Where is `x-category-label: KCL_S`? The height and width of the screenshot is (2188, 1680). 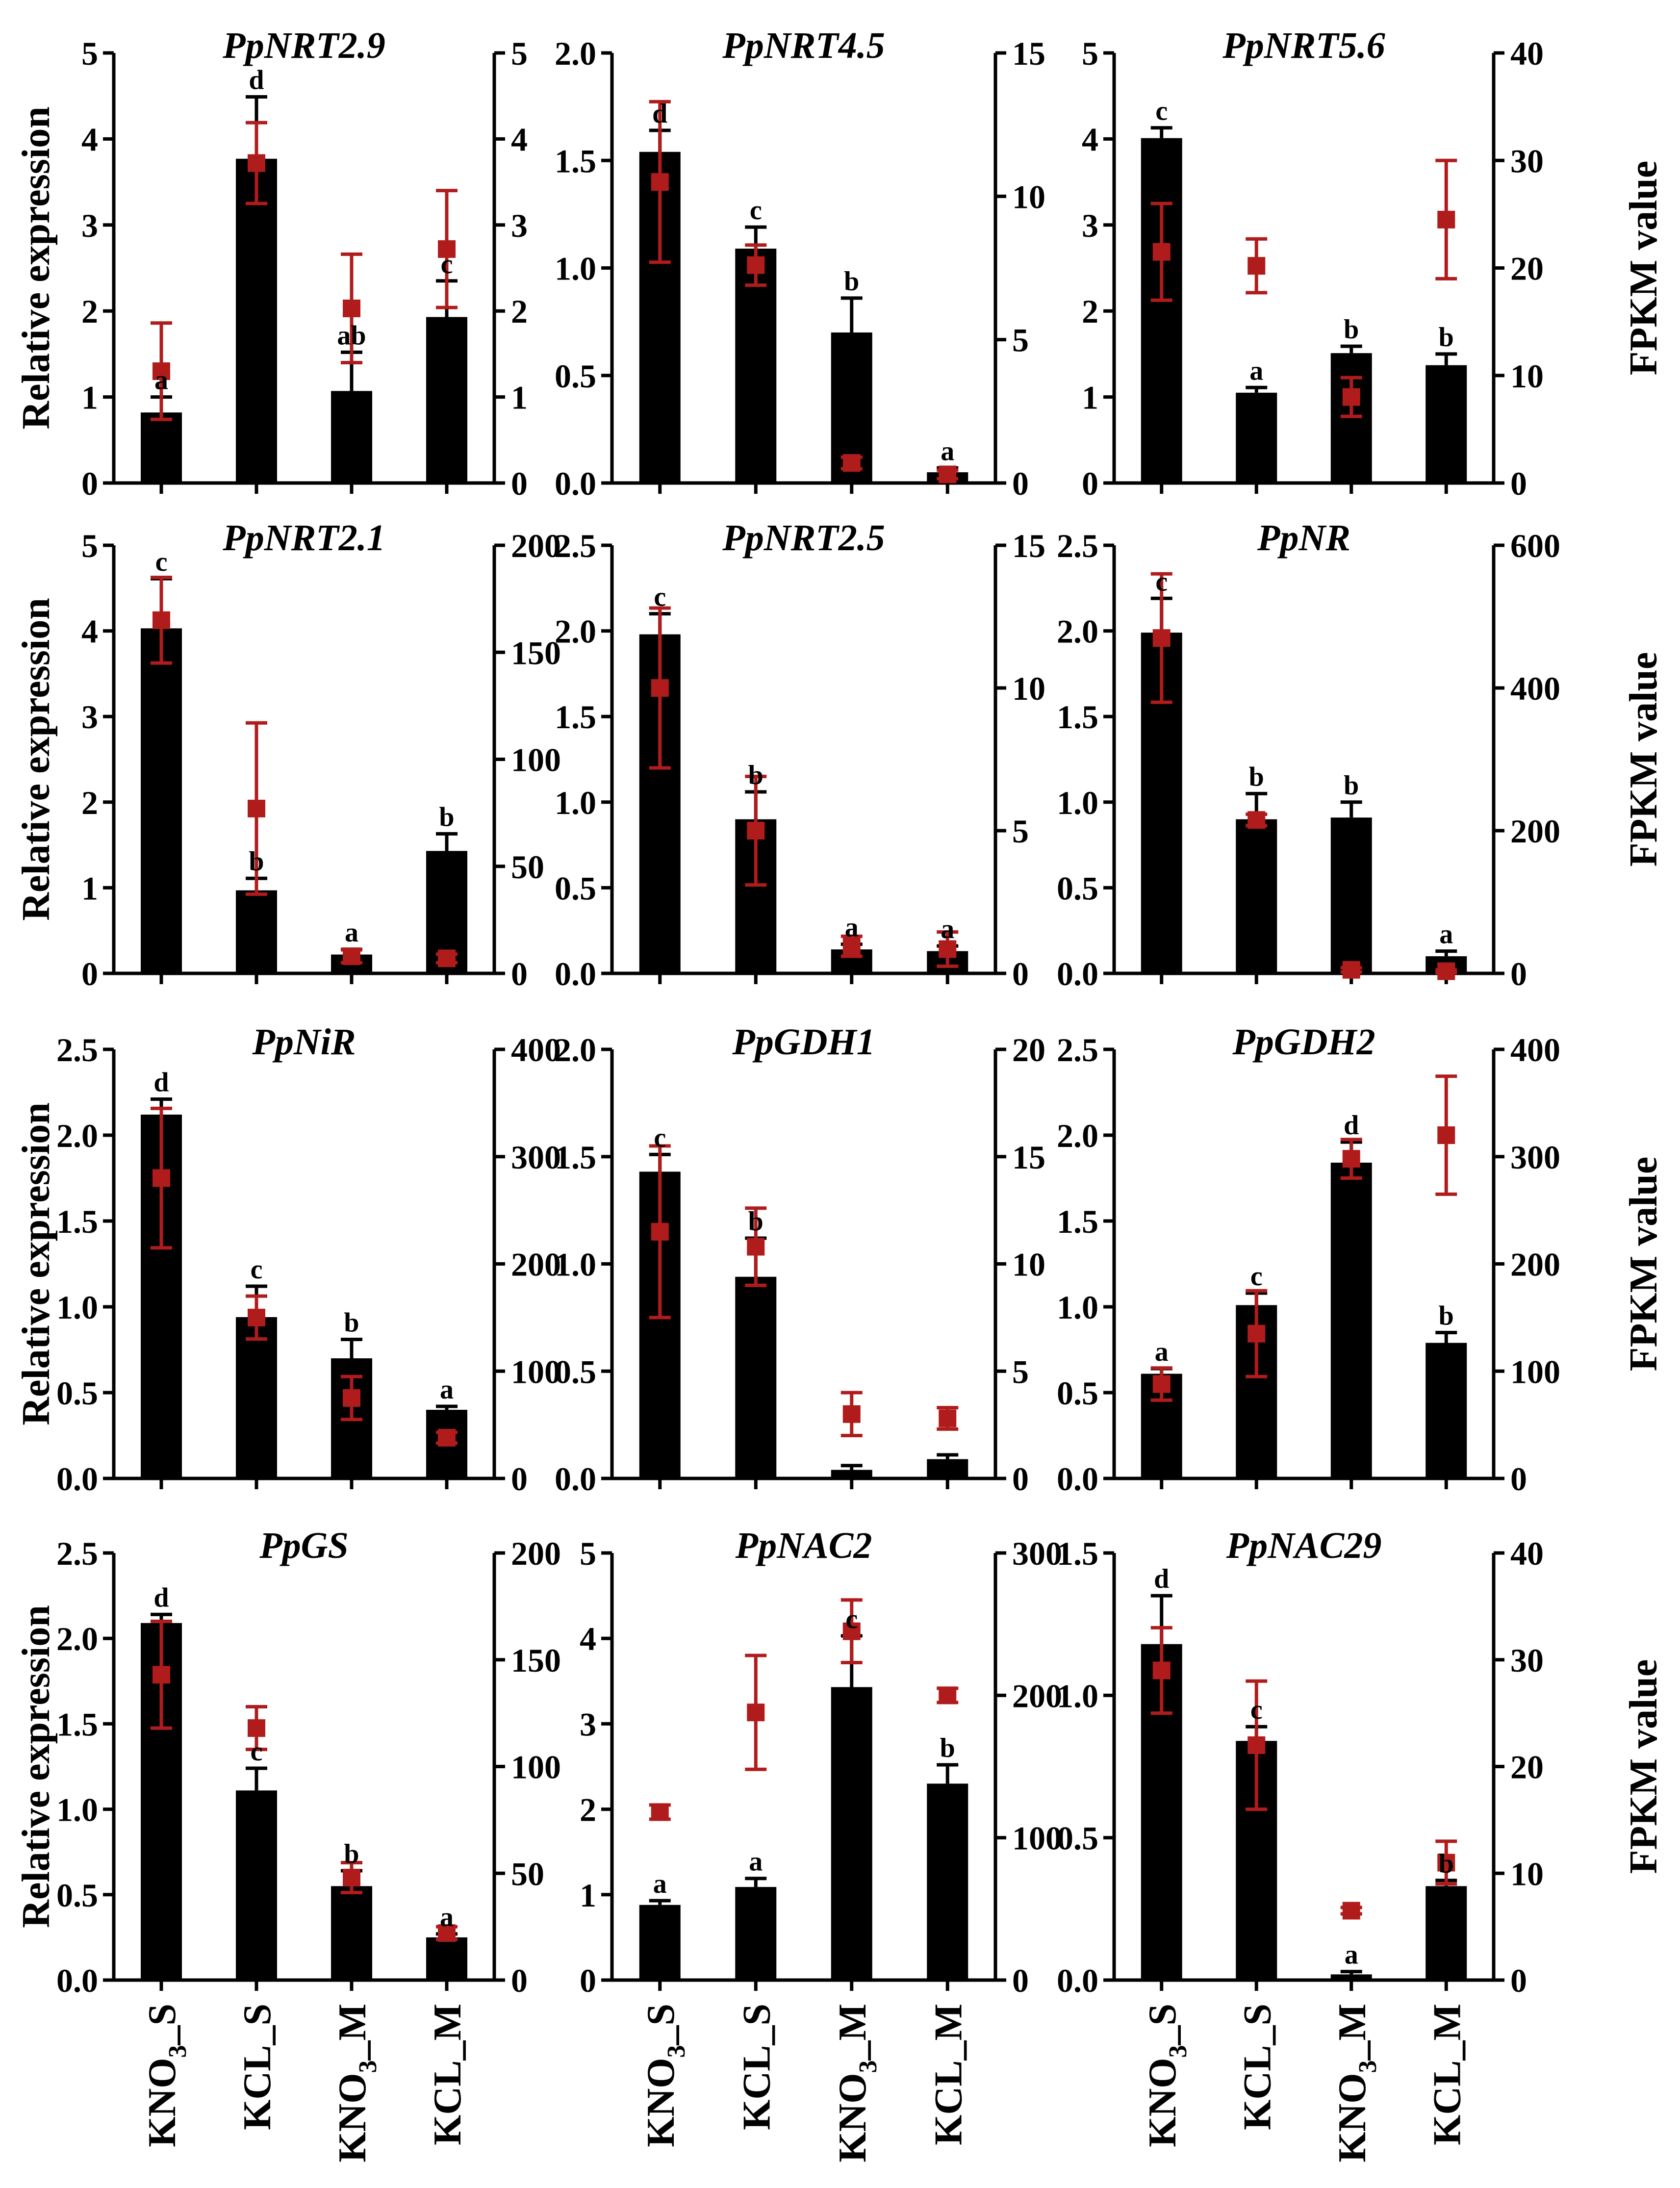 x-category-label: KCL_S is located at coordinates (257, 2067).